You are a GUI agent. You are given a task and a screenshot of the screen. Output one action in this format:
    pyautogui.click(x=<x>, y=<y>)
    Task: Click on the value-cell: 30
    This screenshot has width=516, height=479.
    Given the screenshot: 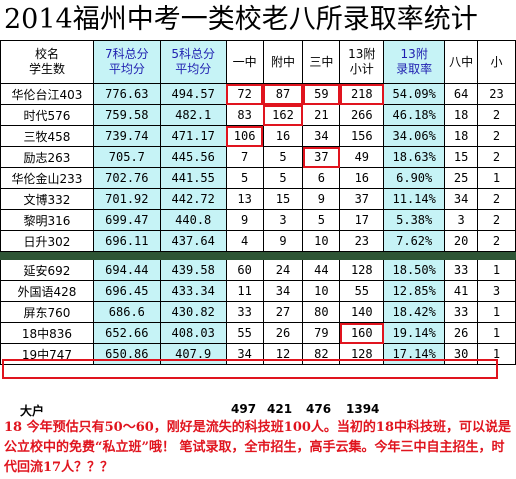 What is the action you would take?
    pyautogui.click(x=461, y=354)
    